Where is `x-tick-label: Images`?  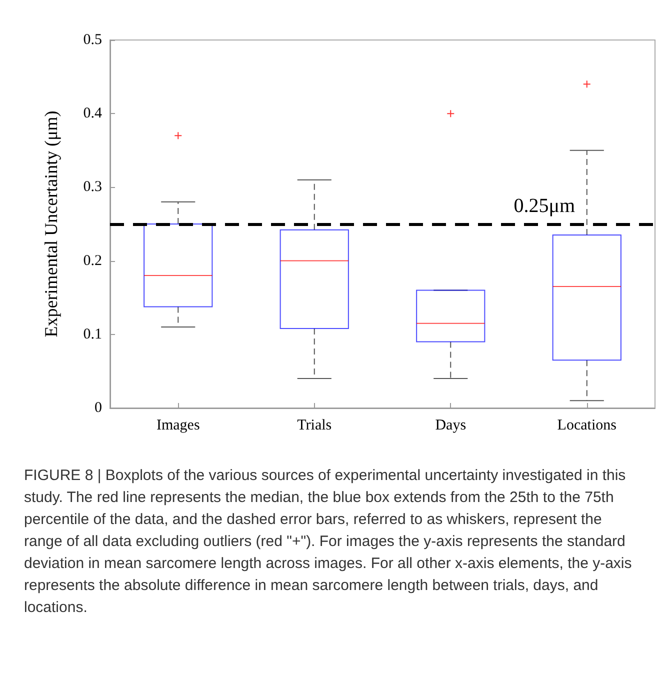
x-tick-label: Images is located at coordinates (178, 426).